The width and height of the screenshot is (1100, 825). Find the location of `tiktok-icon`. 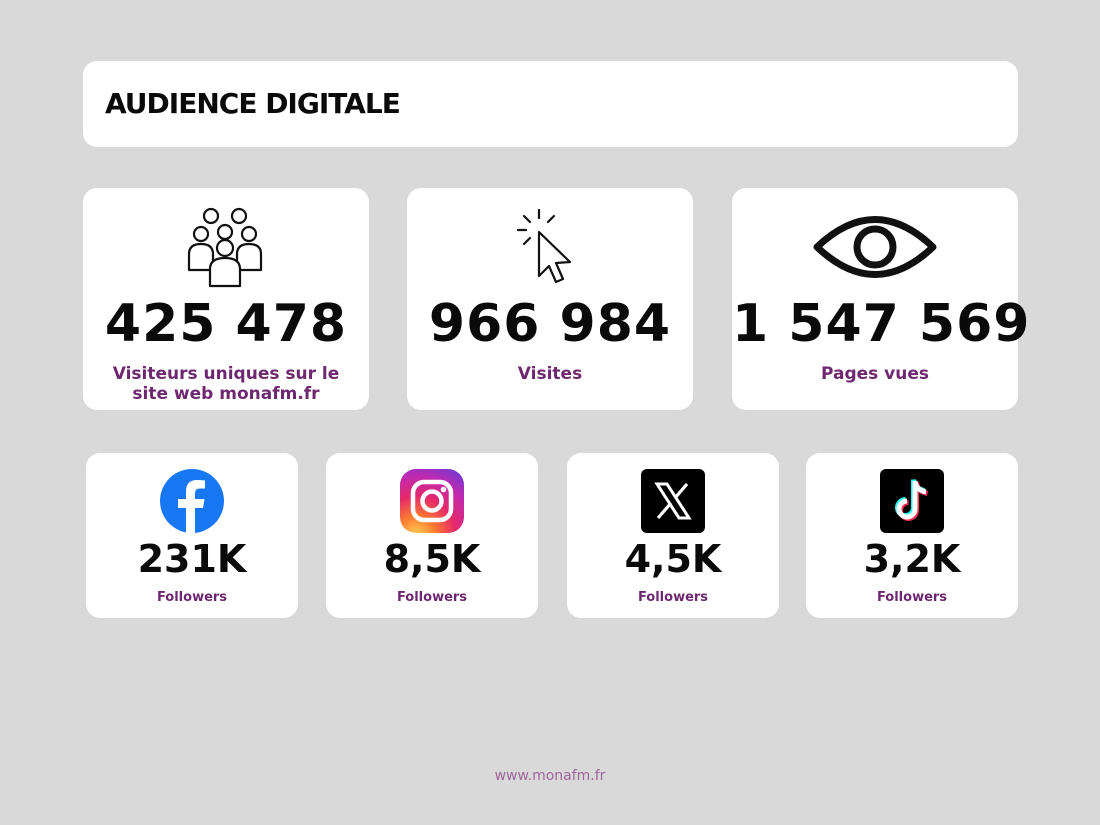

tiktok-icon is located at coordinates (912, 501).